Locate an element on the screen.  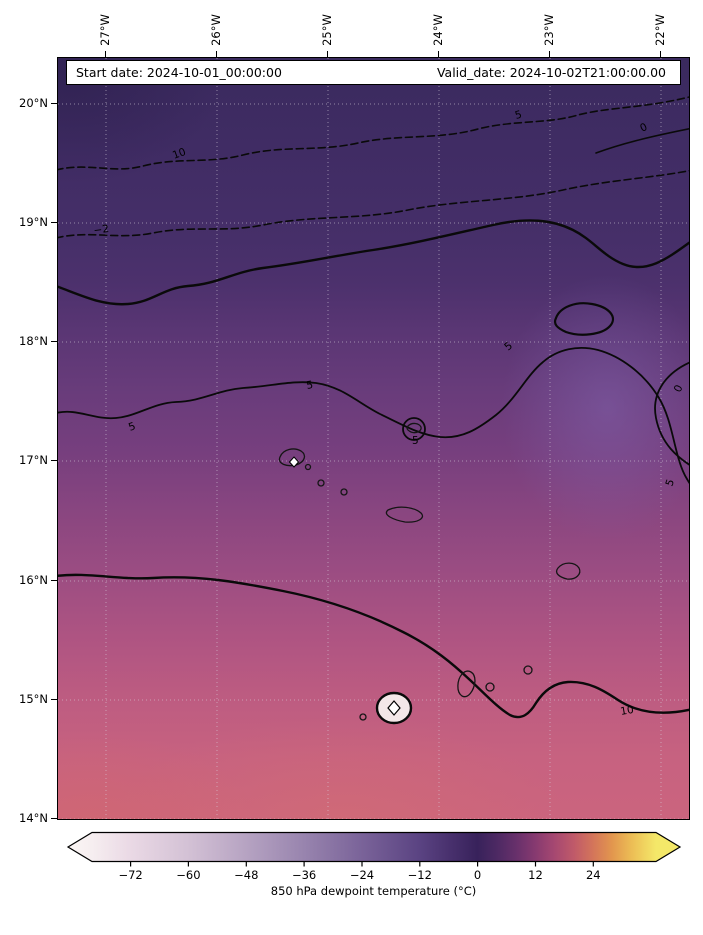
colorbar-tick-label: −24 is located at coordinates (362, 875).